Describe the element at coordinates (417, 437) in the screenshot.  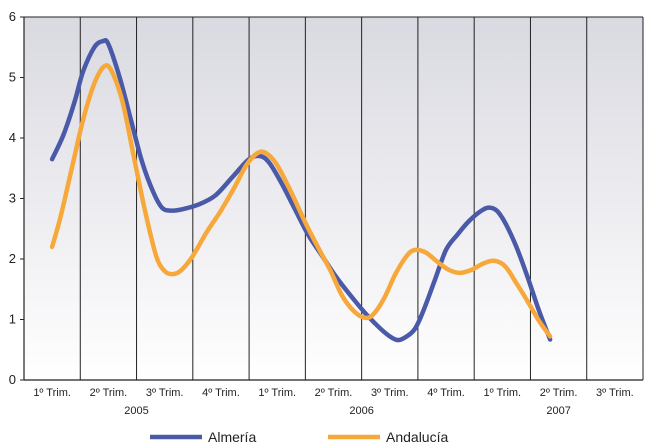
I see `legend-label: Andalucía` at that location.